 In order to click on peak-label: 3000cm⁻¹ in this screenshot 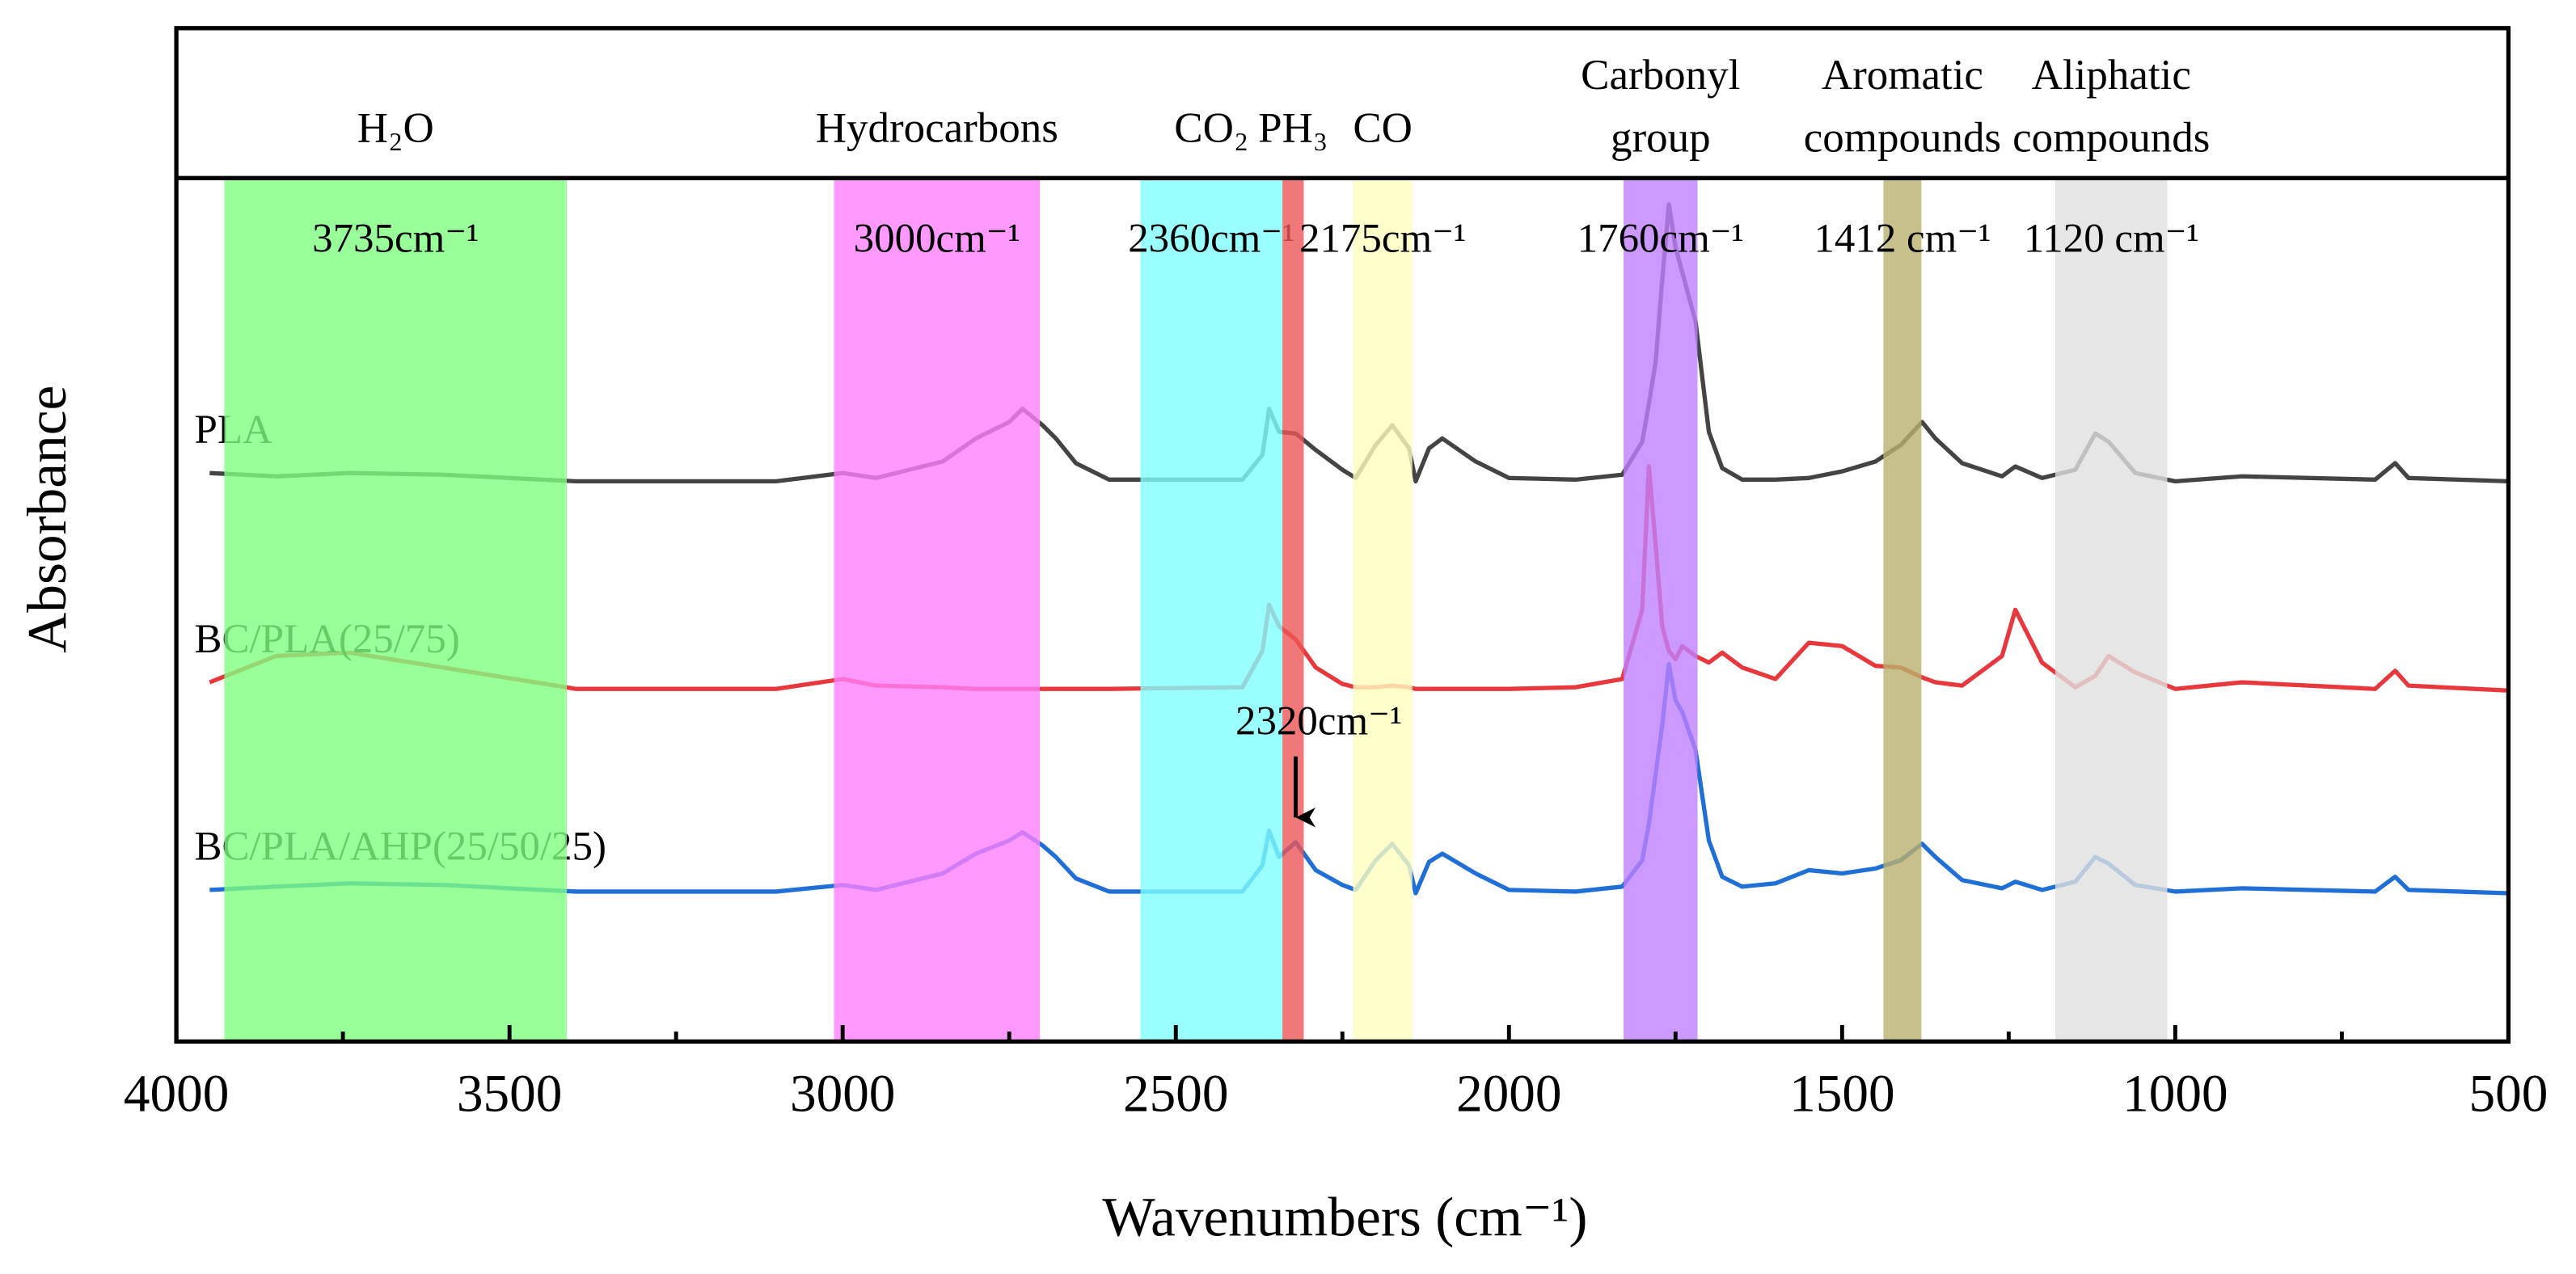, I will do `click(937, 239)`.